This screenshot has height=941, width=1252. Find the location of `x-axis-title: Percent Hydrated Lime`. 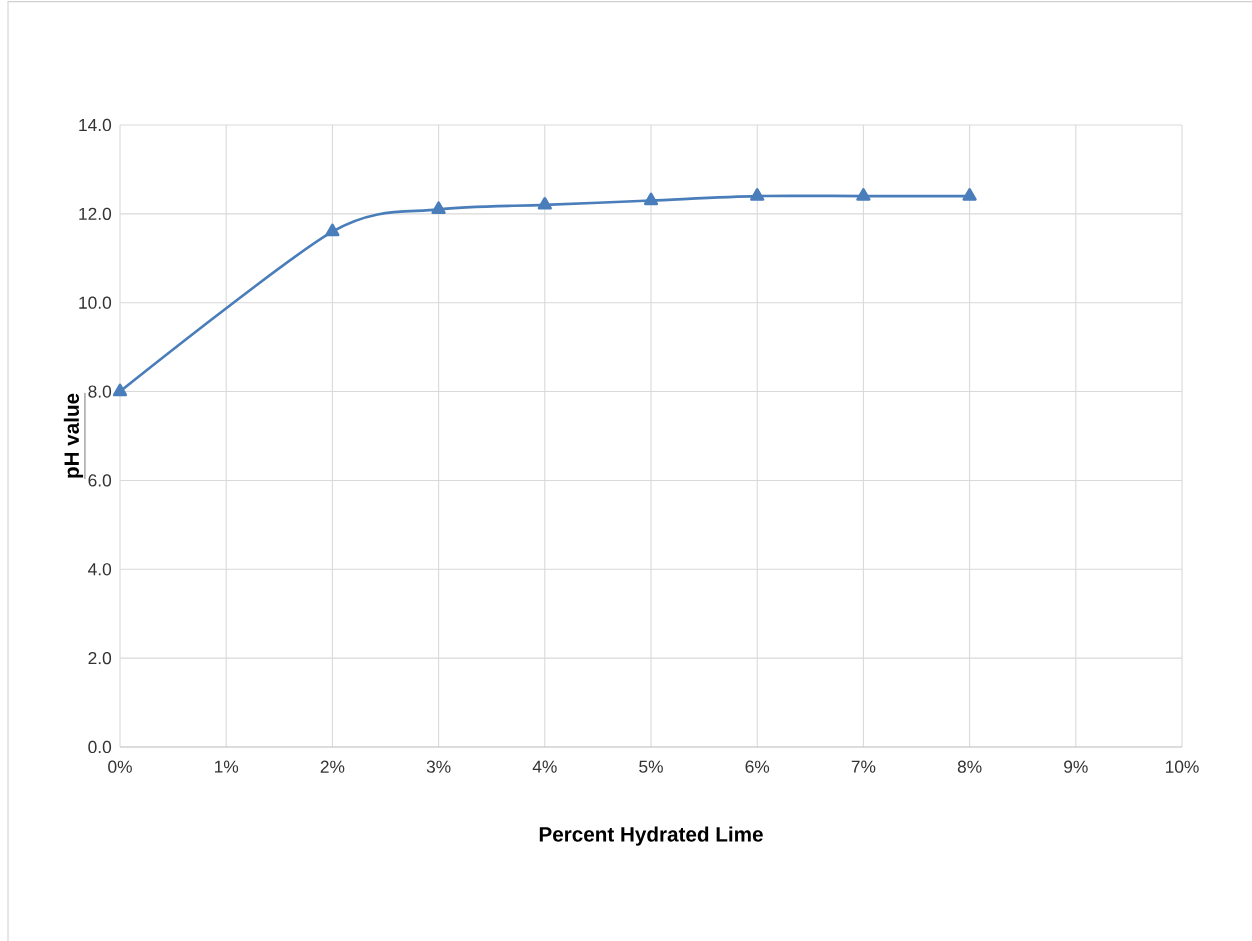

x-axis-title: Percent Hydrated Lime is located at coordinates (651, 836).